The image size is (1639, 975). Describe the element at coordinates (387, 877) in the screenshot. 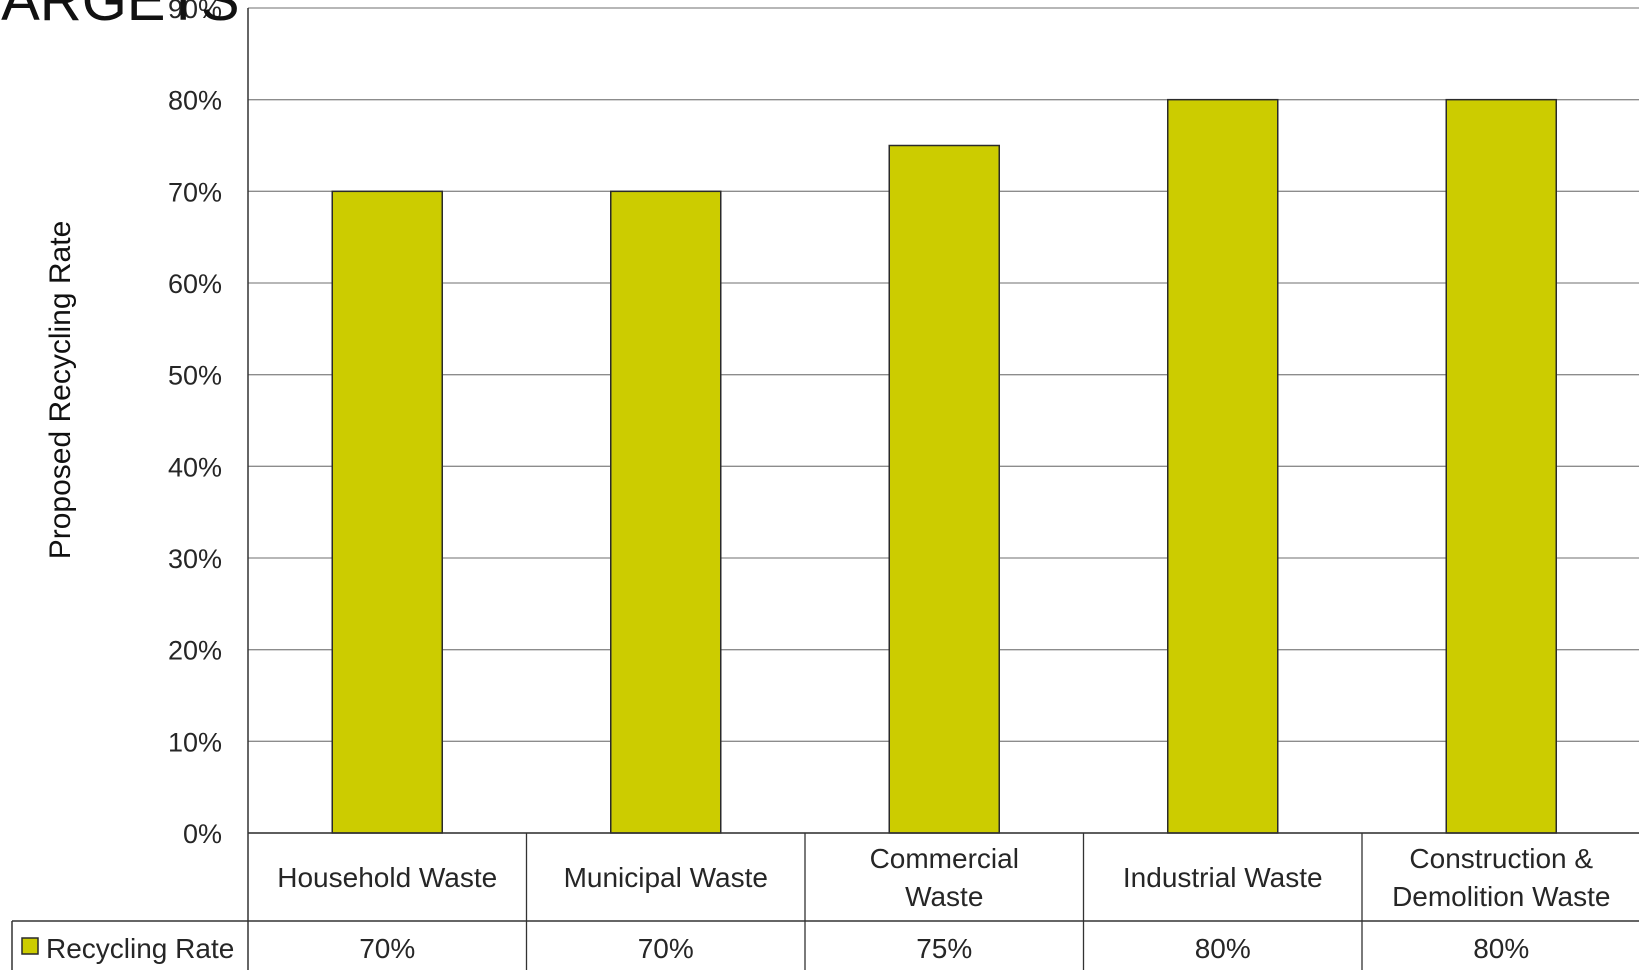

I see `x-tick-label: Household Waste` at that location.